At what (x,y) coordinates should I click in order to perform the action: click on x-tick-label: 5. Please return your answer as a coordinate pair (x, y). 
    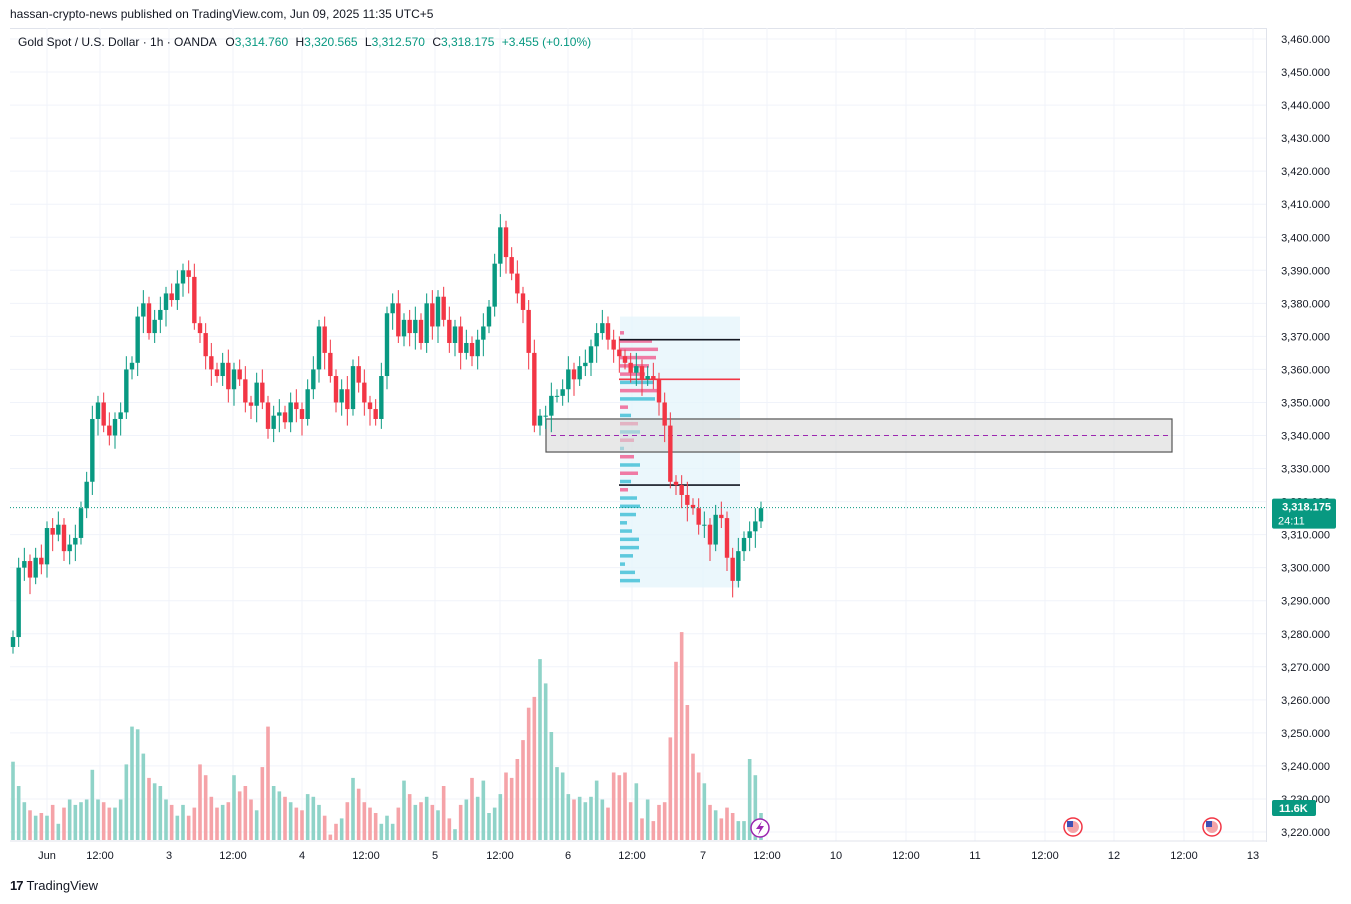
    Looking at the image, I should click on (435, 856).